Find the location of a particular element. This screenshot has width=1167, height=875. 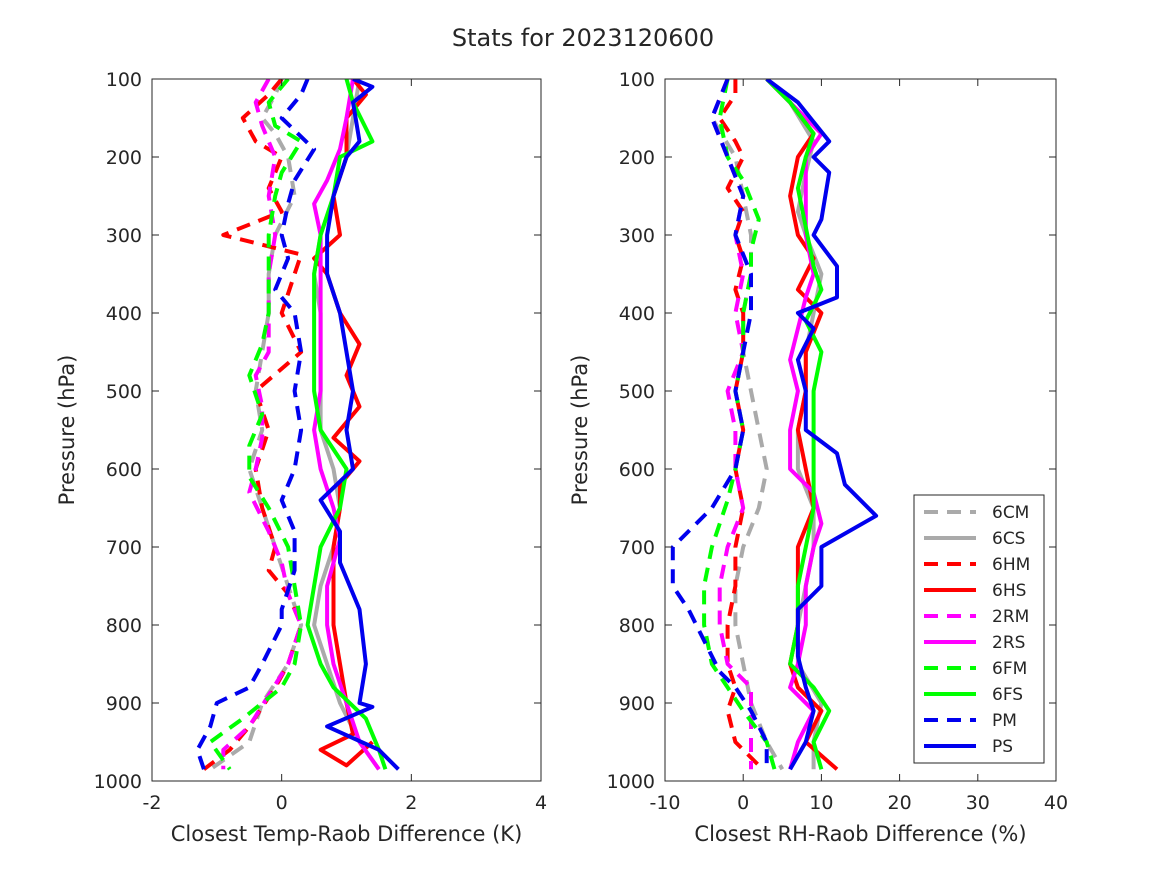

x-tick-label: -10 is located at coordinates (664, 803).